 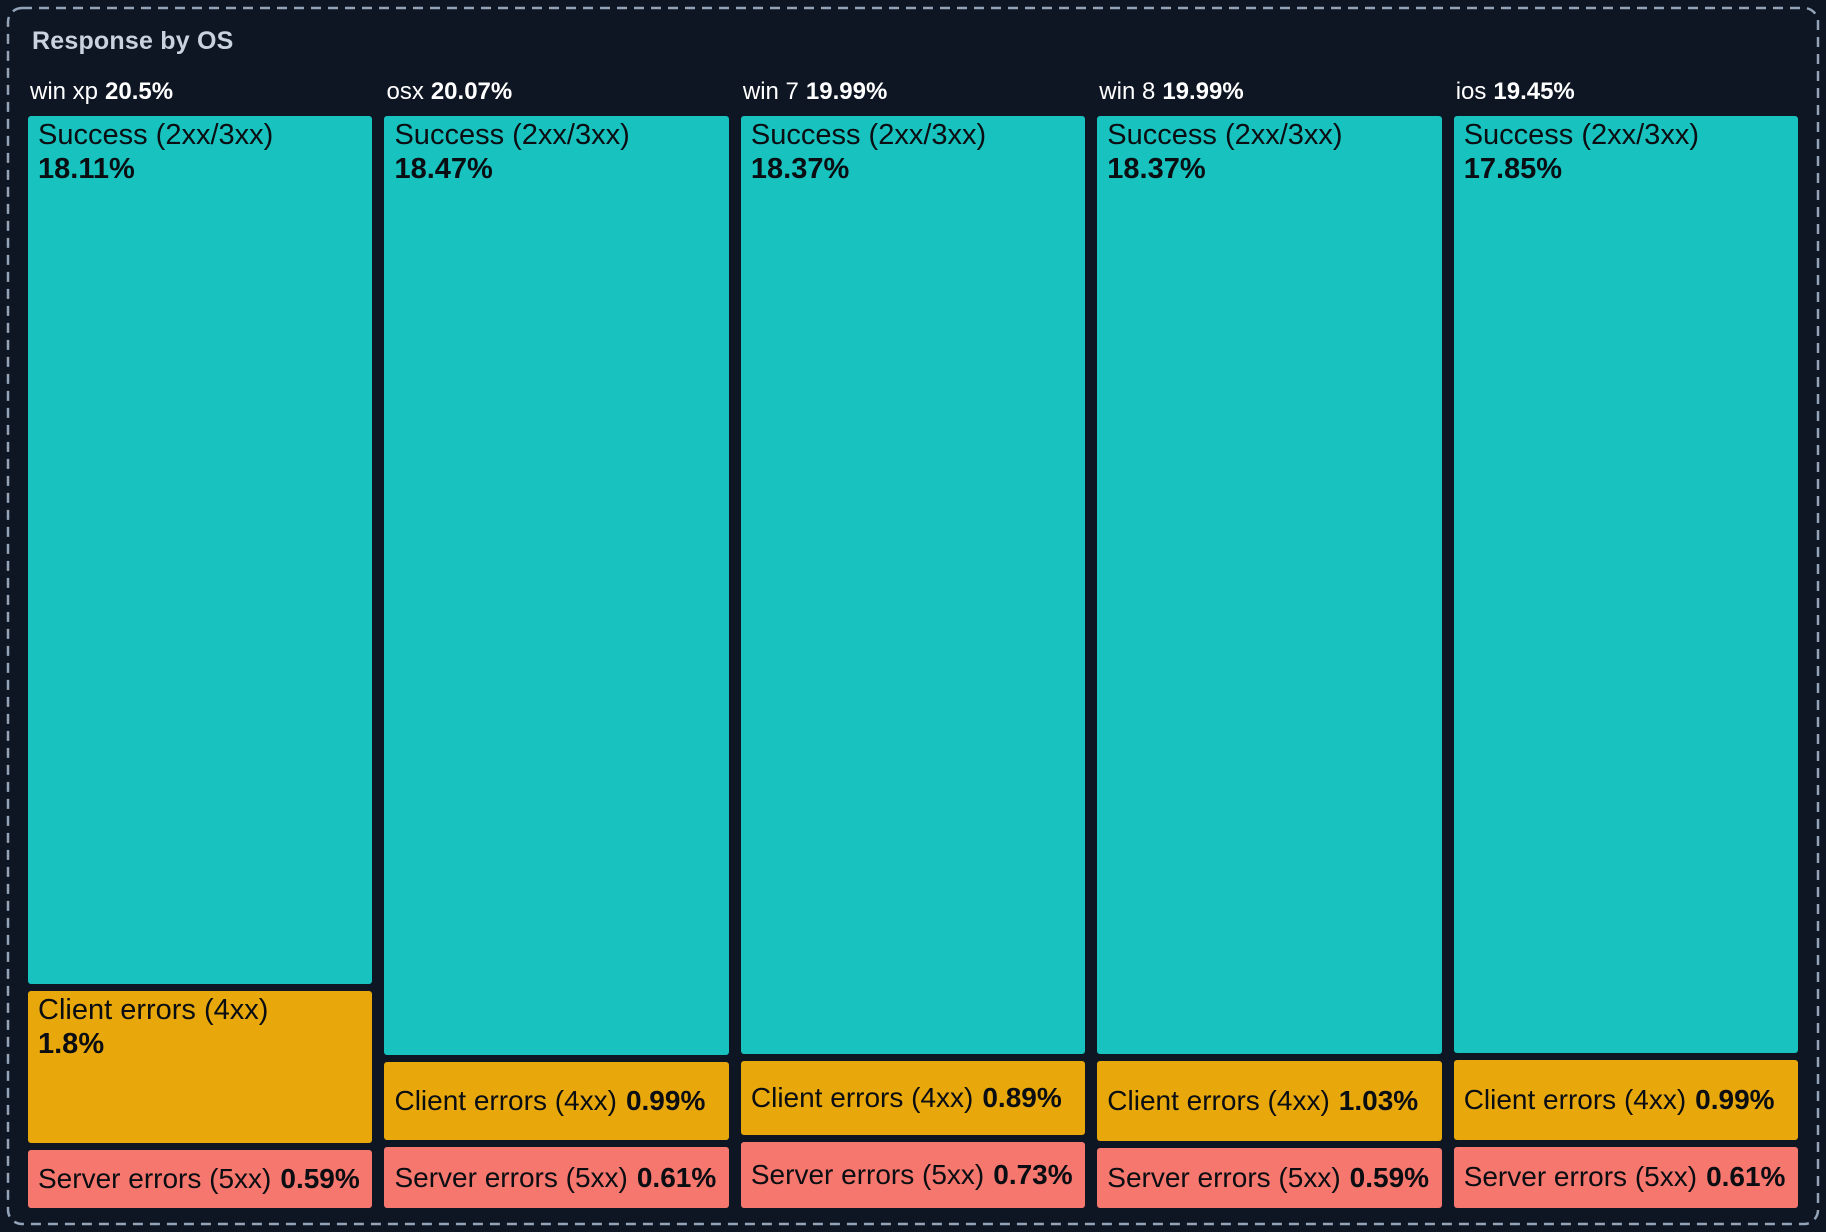 What do you see at coordinates (200, 92) in the screenshot?
I see `column-header: win xp 20.5%` at bounding box center [200, 92].